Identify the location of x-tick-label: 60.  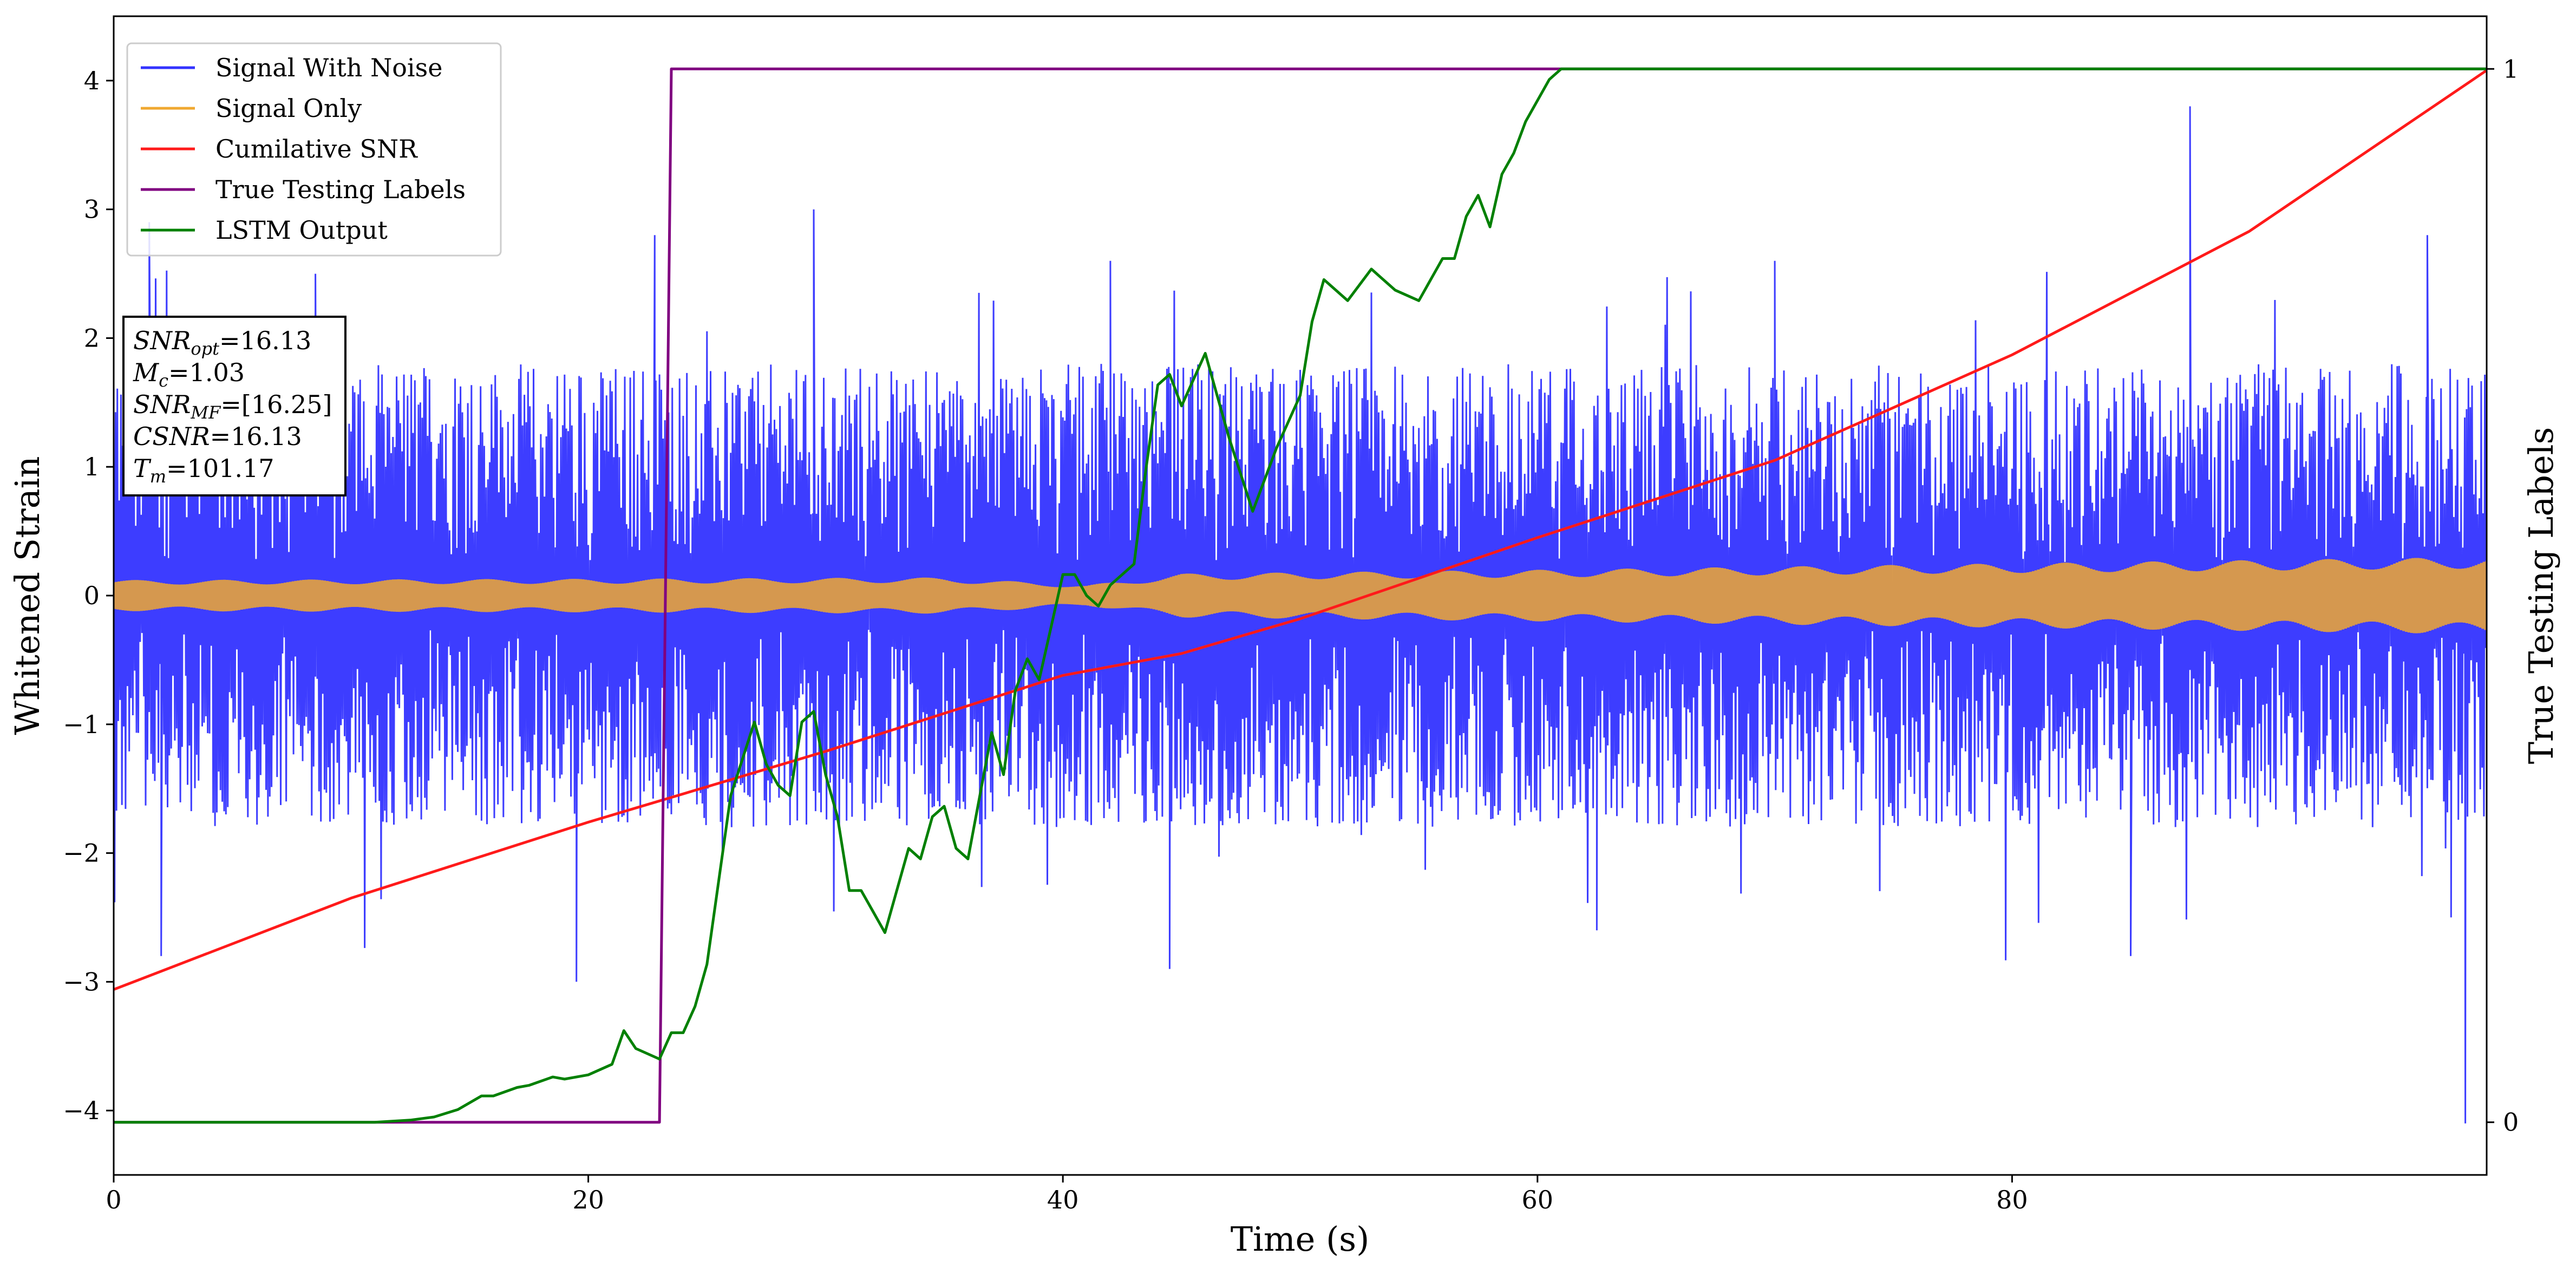
(1538, 1199).